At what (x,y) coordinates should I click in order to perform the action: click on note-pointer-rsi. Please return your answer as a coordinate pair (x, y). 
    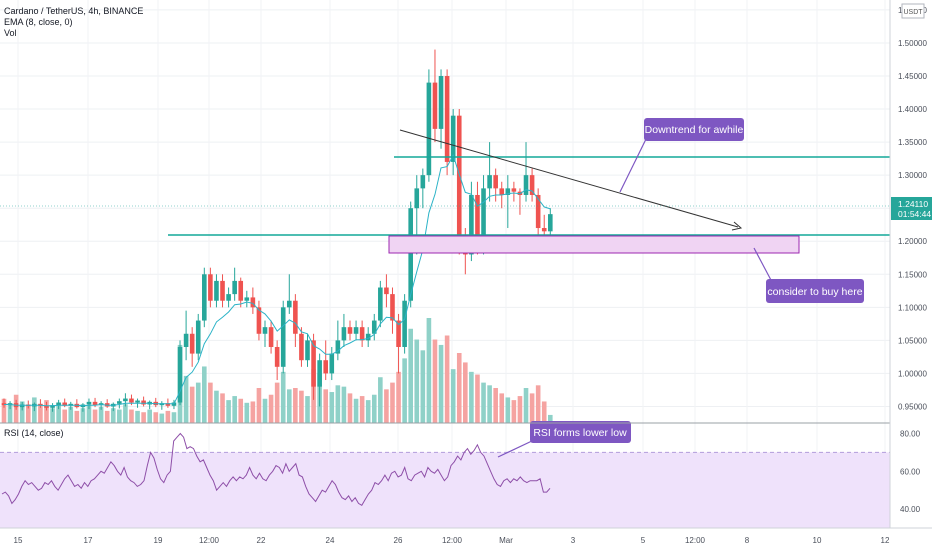
    Looking at the image, I should click on (516, 448).